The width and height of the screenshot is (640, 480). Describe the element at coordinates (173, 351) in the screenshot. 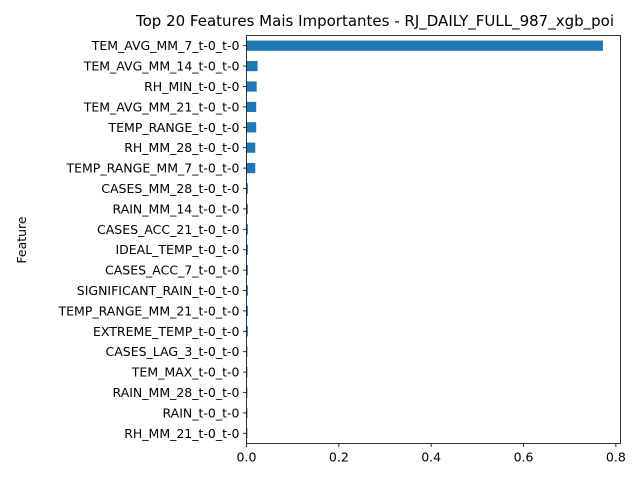

I see `y-tick-label: CASES_LAG_3_t-0_t-0` at that location.